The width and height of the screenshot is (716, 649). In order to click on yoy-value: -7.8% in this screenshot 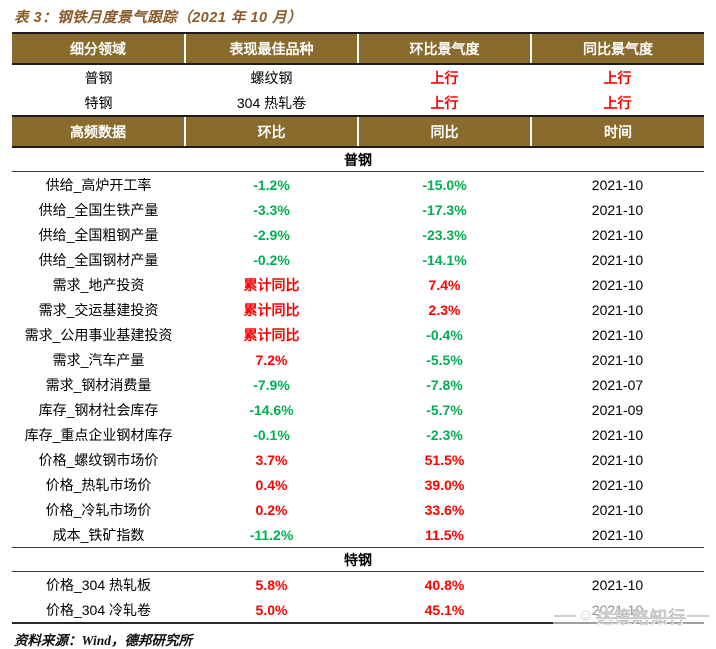, I will do `click(444, 384)`.